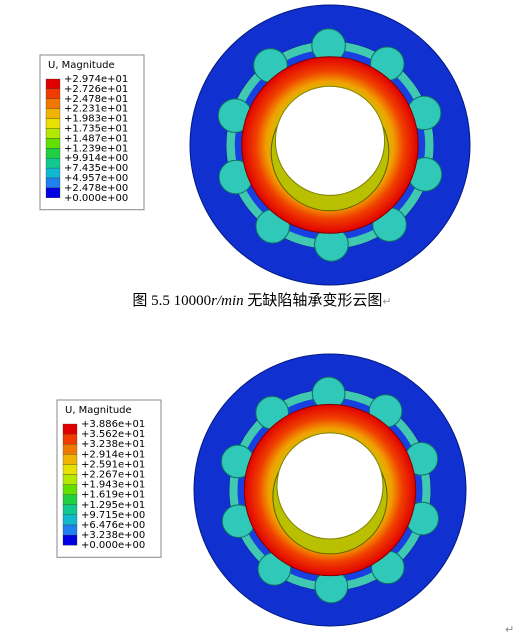 The height and width of the screenshot is (643, 520). What do you see at coordinates (113, 485) in the screenshot?
I see `legend-label: +1.943e+01` at bounding box center [113, 485].